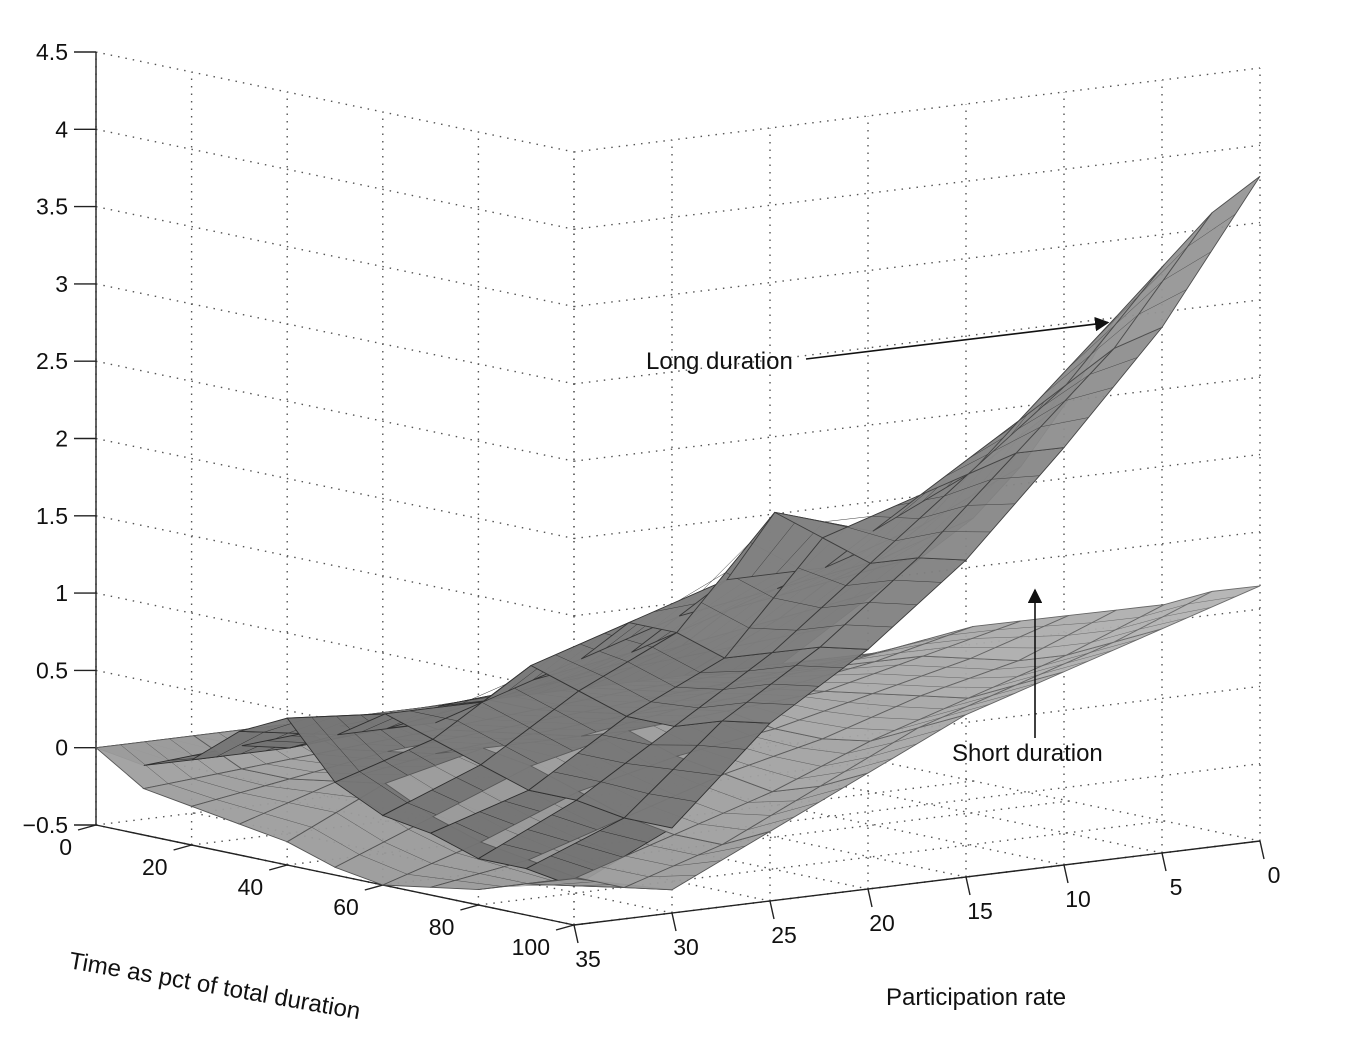  Describe the element at coordinates (214, 986) in the screenshot. I see `x-axis-title: Time as pct of total duration` at that location.